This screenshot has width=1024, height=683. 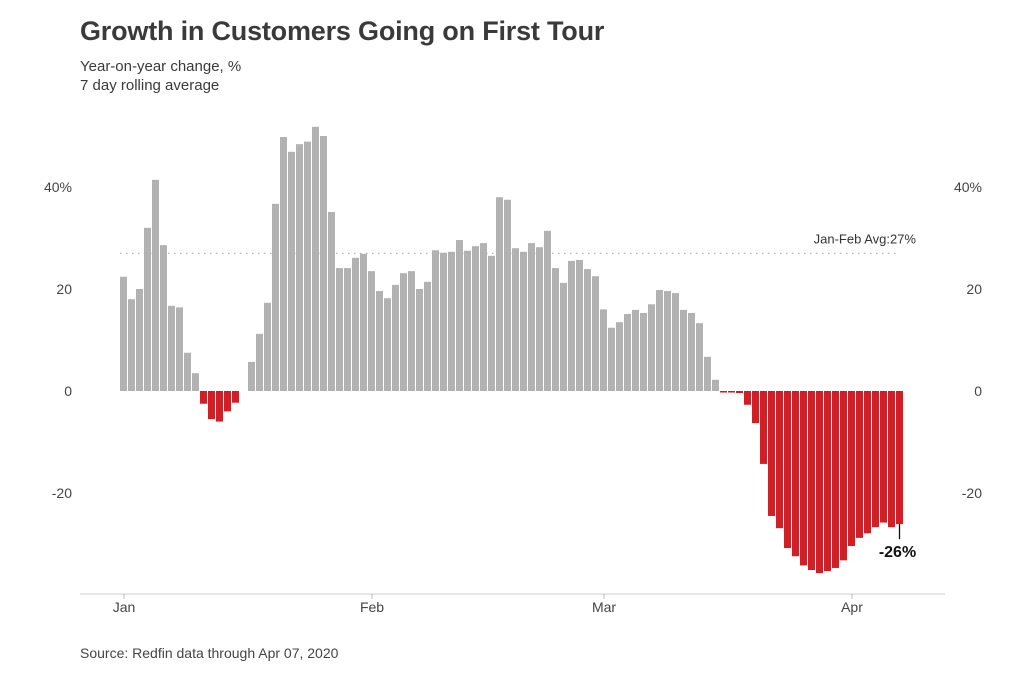 I want to click on x-tick-label: Apr, so click(x=852, y=607).